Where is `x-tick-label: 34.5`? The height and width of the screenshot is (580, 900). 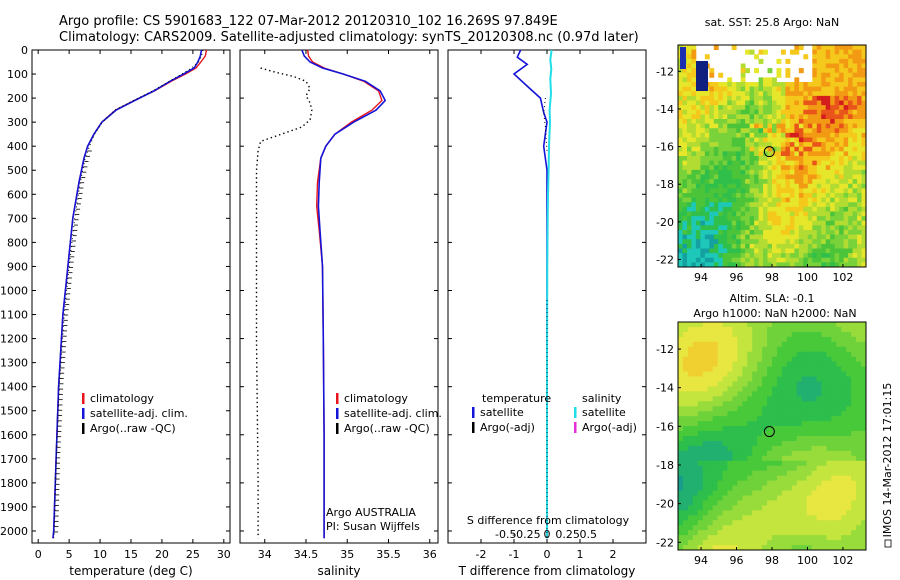
x-tick-label: 34.5 is located at coordinates (306, 554).